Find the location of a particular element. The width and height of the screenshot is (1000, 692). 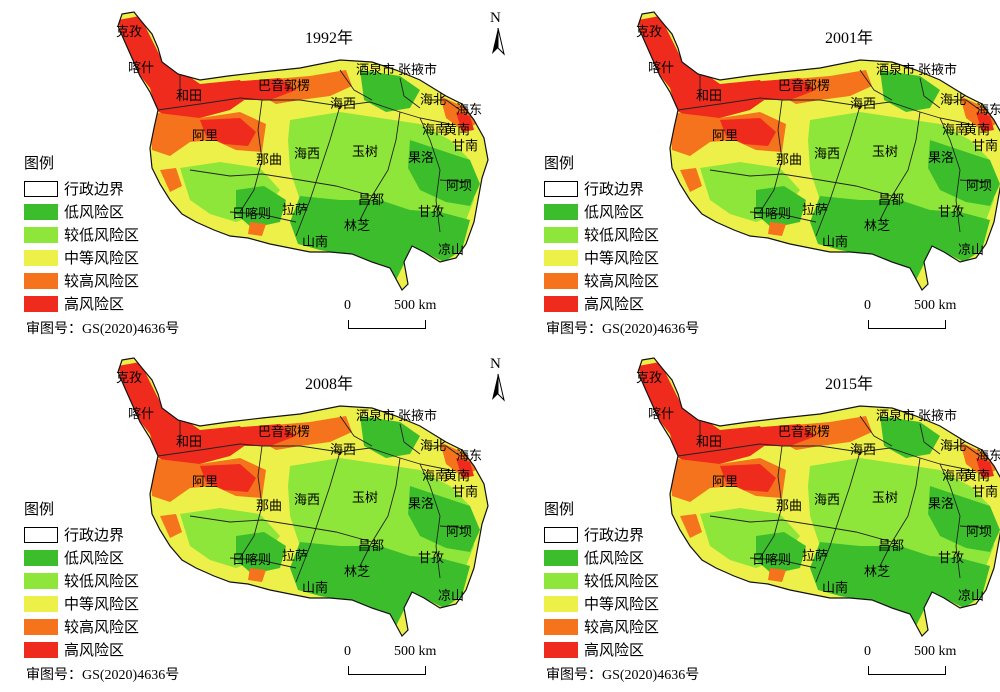

year-title: 2015年 is located at coordinates (849, 384).